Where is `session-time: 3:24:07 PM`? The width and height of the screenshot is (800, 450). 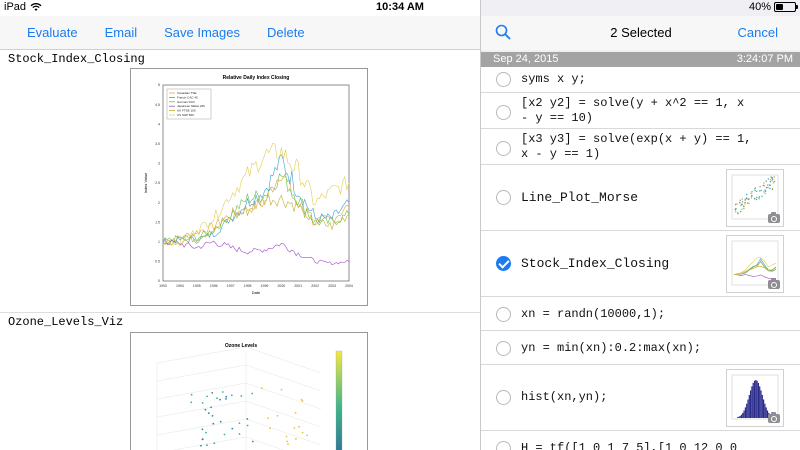
session-time: 3:24:07 PM is located at coordinates (764, 59).